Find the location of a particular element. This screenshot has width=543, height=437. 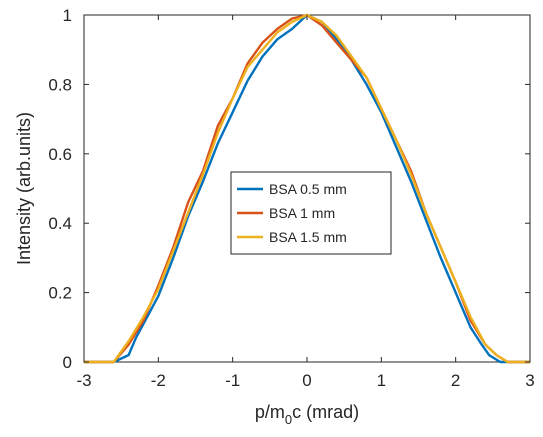

x-tick-label: -3 is located at coordinates (83, 380).